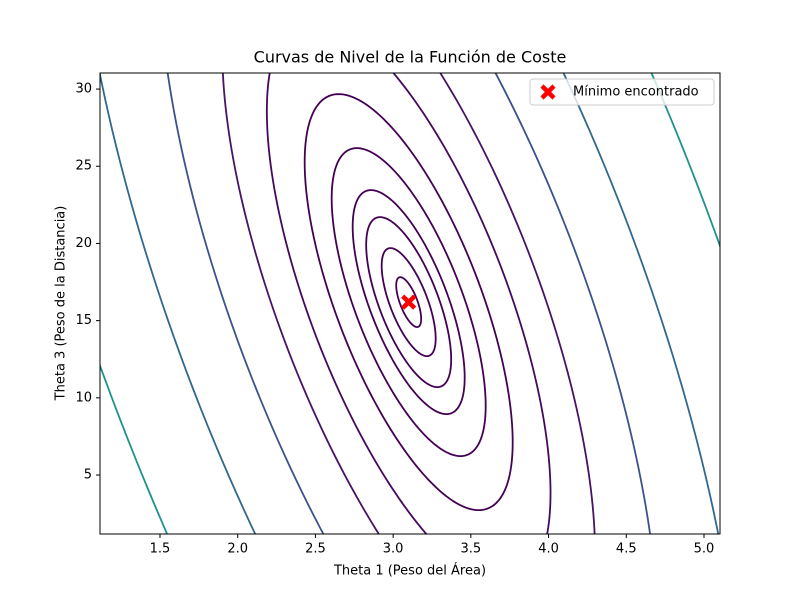 Image resolution: width=800 pixels, height=600 pixels. What do you see at coordinates (471, 549) in the screenshot?
I see `x-tick-label: 3.5` at bounding box center [471, 549].